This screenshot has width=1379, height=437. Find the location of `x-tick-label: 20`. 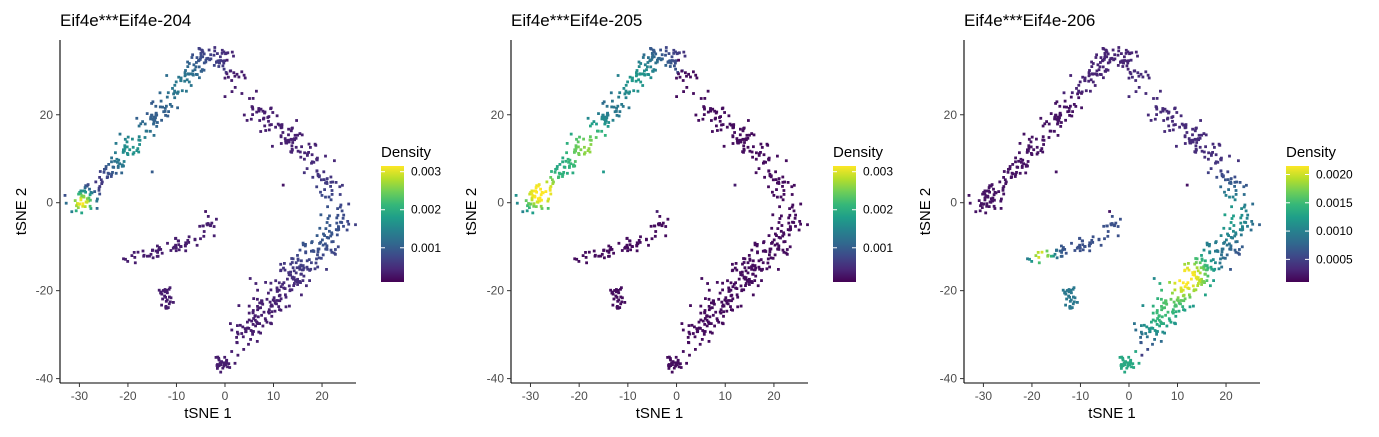

x-tick-label: 20 is located at coordinates (322, 396).